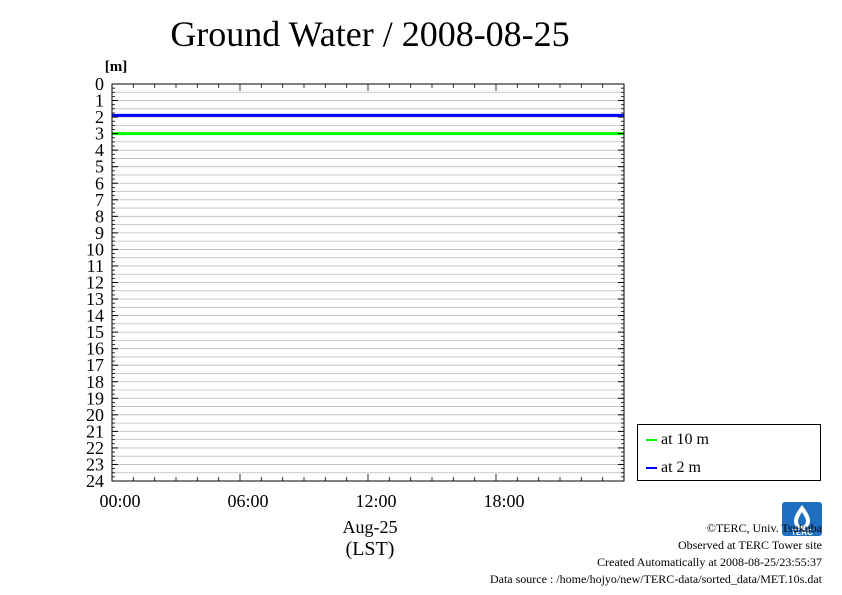 This screenshot has width=842, height=595. What do you see at coordinates (95, 332) in the screenshot?
I see `y-tick-label: 15` at bounding box center [95, 332].